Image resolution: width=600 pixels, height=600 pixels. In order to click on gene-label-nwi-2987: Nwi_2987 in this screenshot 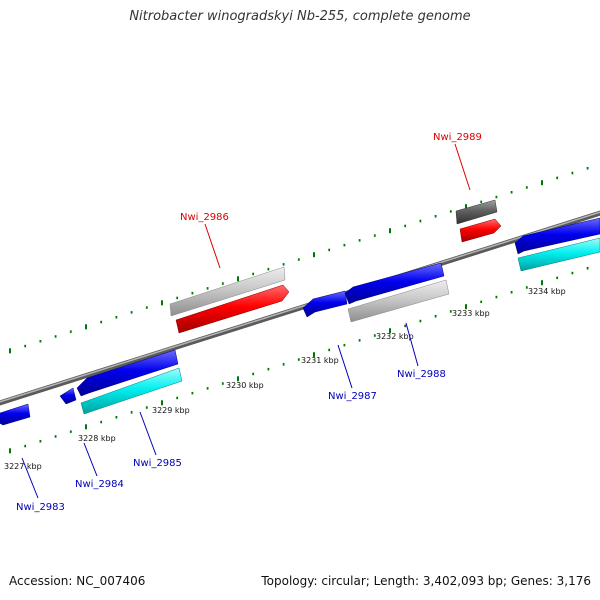, I will do `click(352, 396)`.